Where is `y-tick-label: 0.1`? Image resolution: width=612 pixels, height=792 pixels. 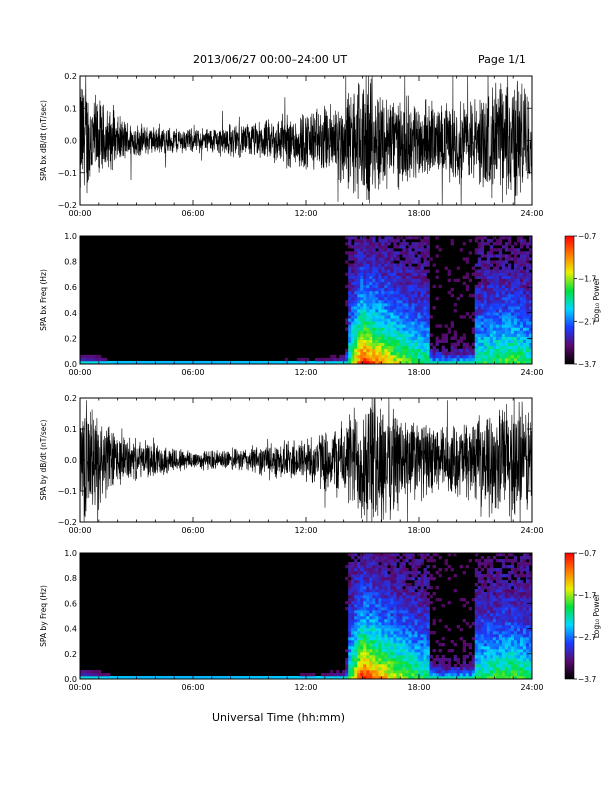 y-tick-label: 0.1 is located at coordinates (70, 429).